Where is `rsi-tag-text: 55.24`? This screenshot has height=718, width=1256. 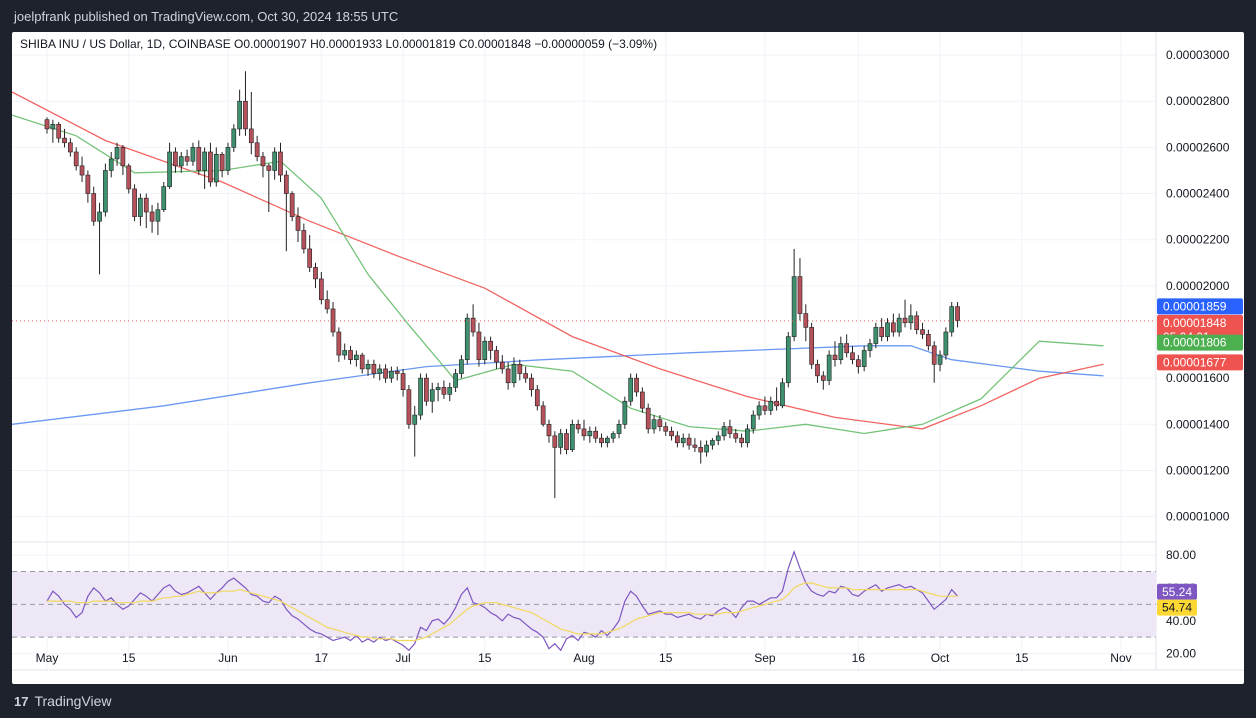
rsi-tag-text: 55.24 is located at coordinates (1177, 592).